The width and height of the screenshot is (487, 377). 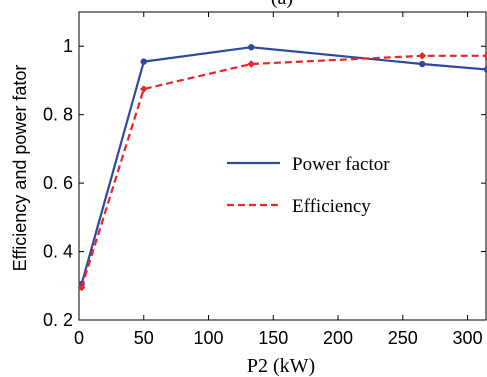 What do you see at coordinates (20, 168) in the screenshot?
I see `y-axis-title: Efficiency and power fator` at bounding box center [20, 168].